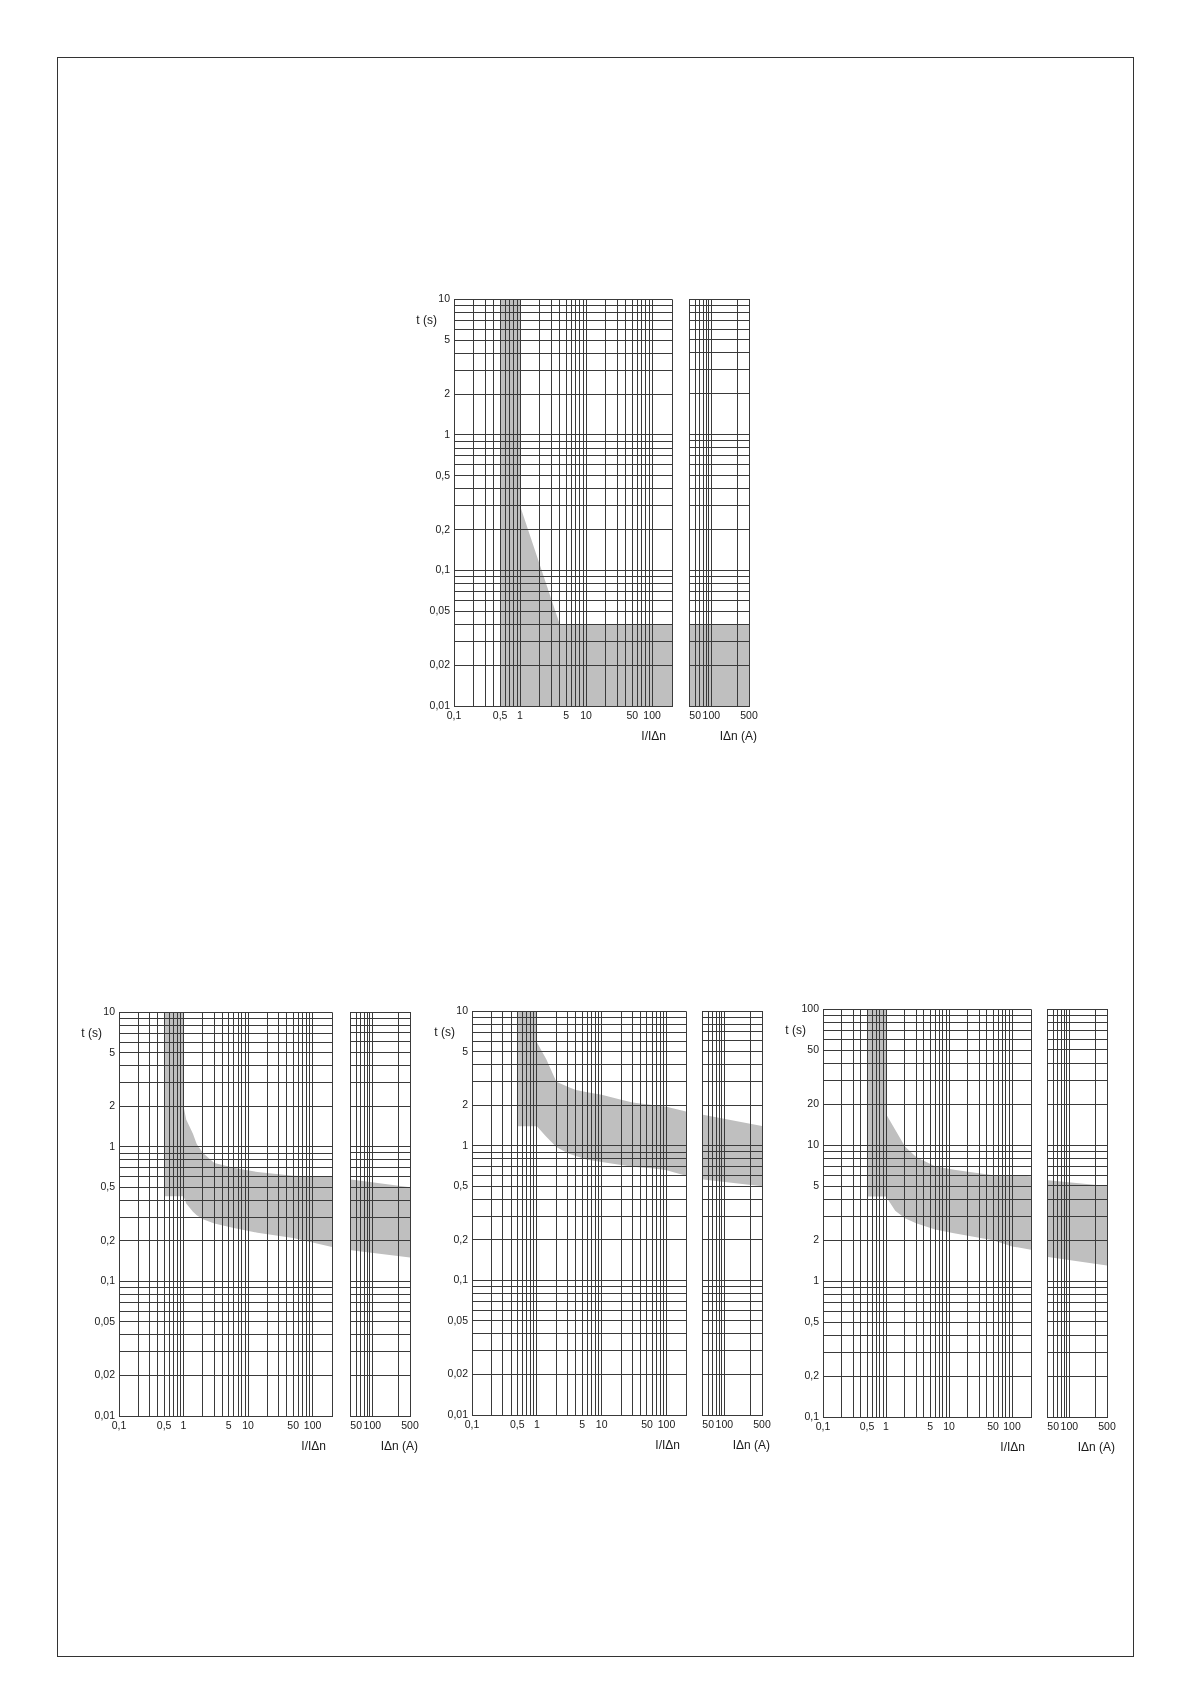 The height and width of the screenshot is (1684, 1191). What do you see at coordinates (813, 1103) in the screenshot?
I see `y-tick-label: 20` at bounding box center [813, 1103].